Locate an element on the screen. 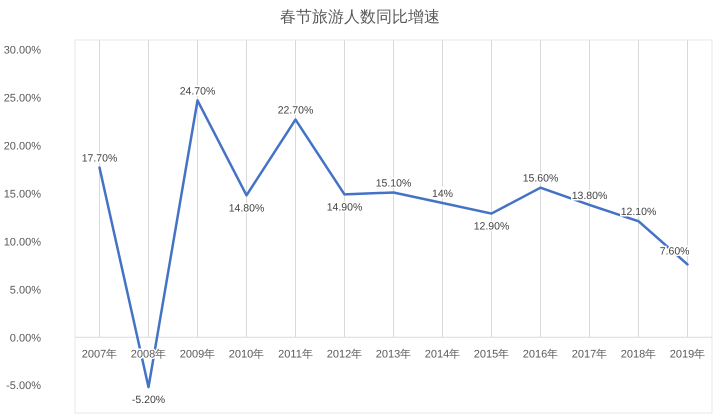  y-tick-label: 5.00% is located at coordinates (26, 290).